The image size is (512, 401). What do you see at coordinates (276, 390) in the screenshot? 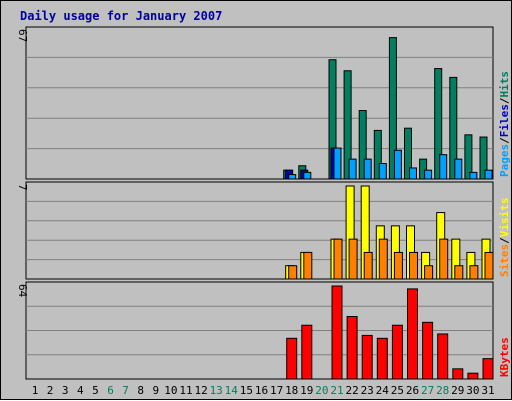
I see `day-label-17: 17` at bounding box center [276, 390].